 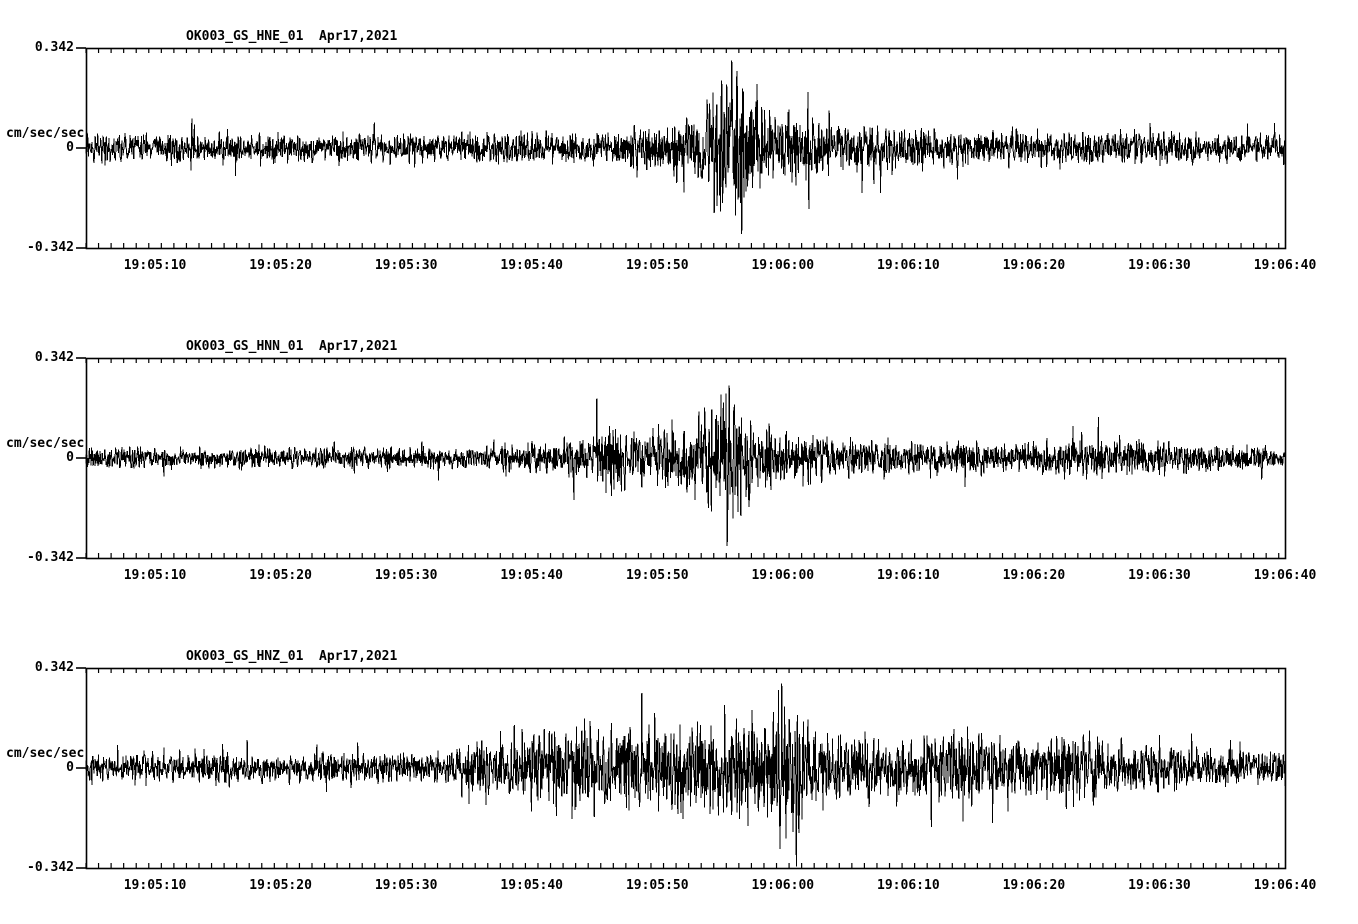 What do you see at coordinates (292, 346) in the screenshot?
I see `panel-title: OK003_GS_HNN_01 Apr17,2021` at bounding box center [292, 346].